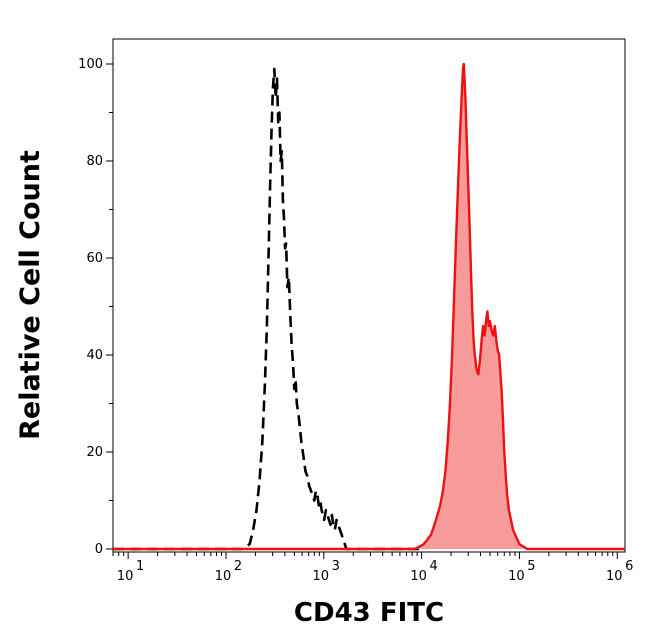  What do you see at coordinates (614, 576) in the screenshot?
I see `x-tick-label-6: 10` at bounding box center [614, 576].